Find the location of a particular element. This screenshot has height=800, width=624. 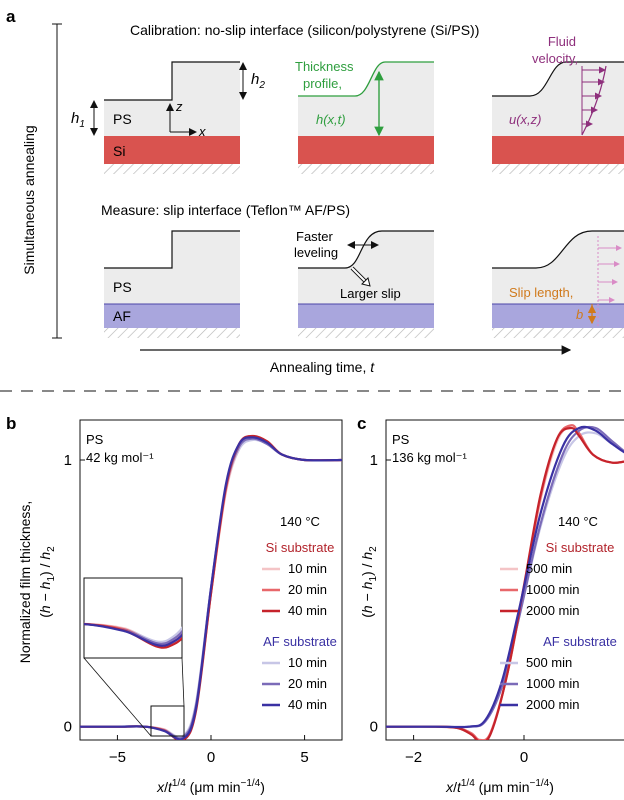

fluid-velocity-label-2: velocity, is located at coordinates (555, 58).